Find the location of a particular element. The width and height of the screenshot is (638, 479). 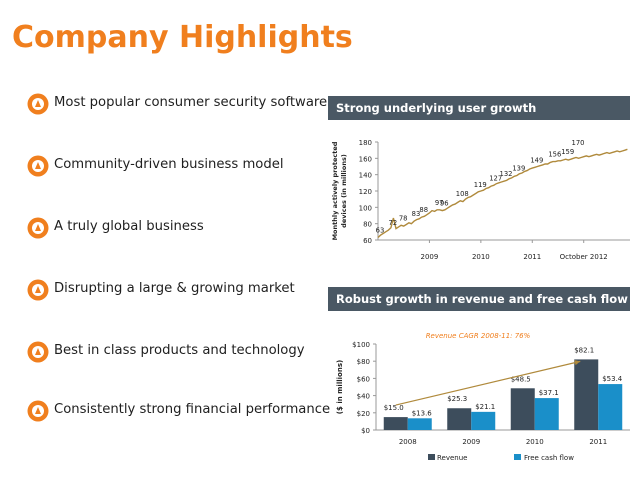

cagr-label: Revenue CAGR 2008-11: 76% is located at coordinates (478, 336).